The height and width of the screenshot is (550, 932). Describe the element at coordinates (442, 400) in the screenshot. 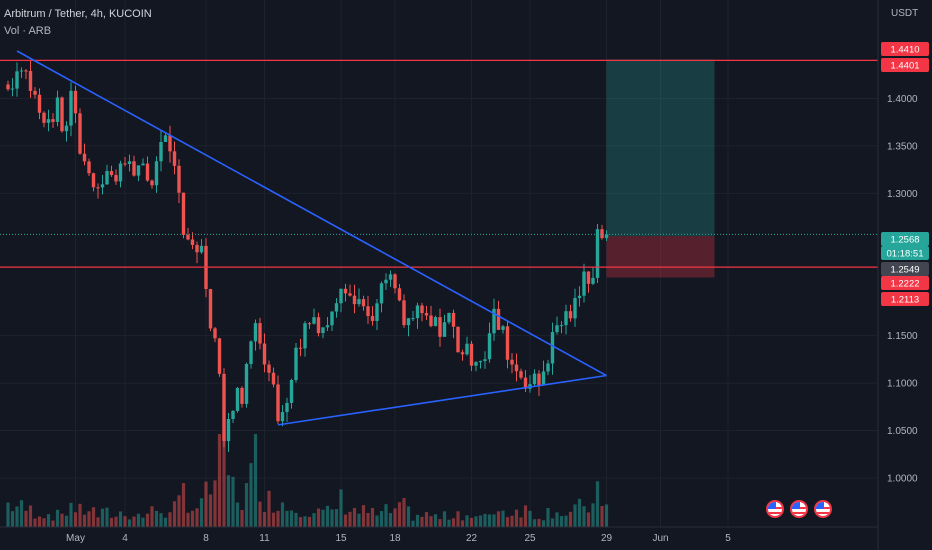

I see `trendline` at that location.